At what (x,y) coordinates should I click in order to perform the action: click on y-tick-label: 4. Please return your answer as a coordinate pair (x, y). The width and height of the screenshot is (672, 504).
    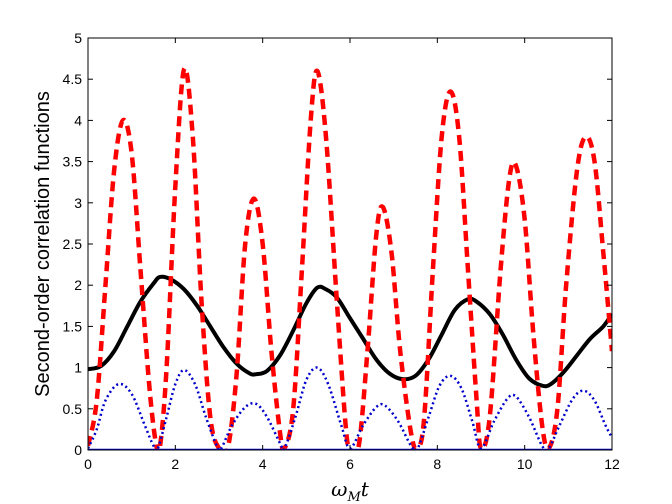
    Looking at the image, I should click on (78, 120).